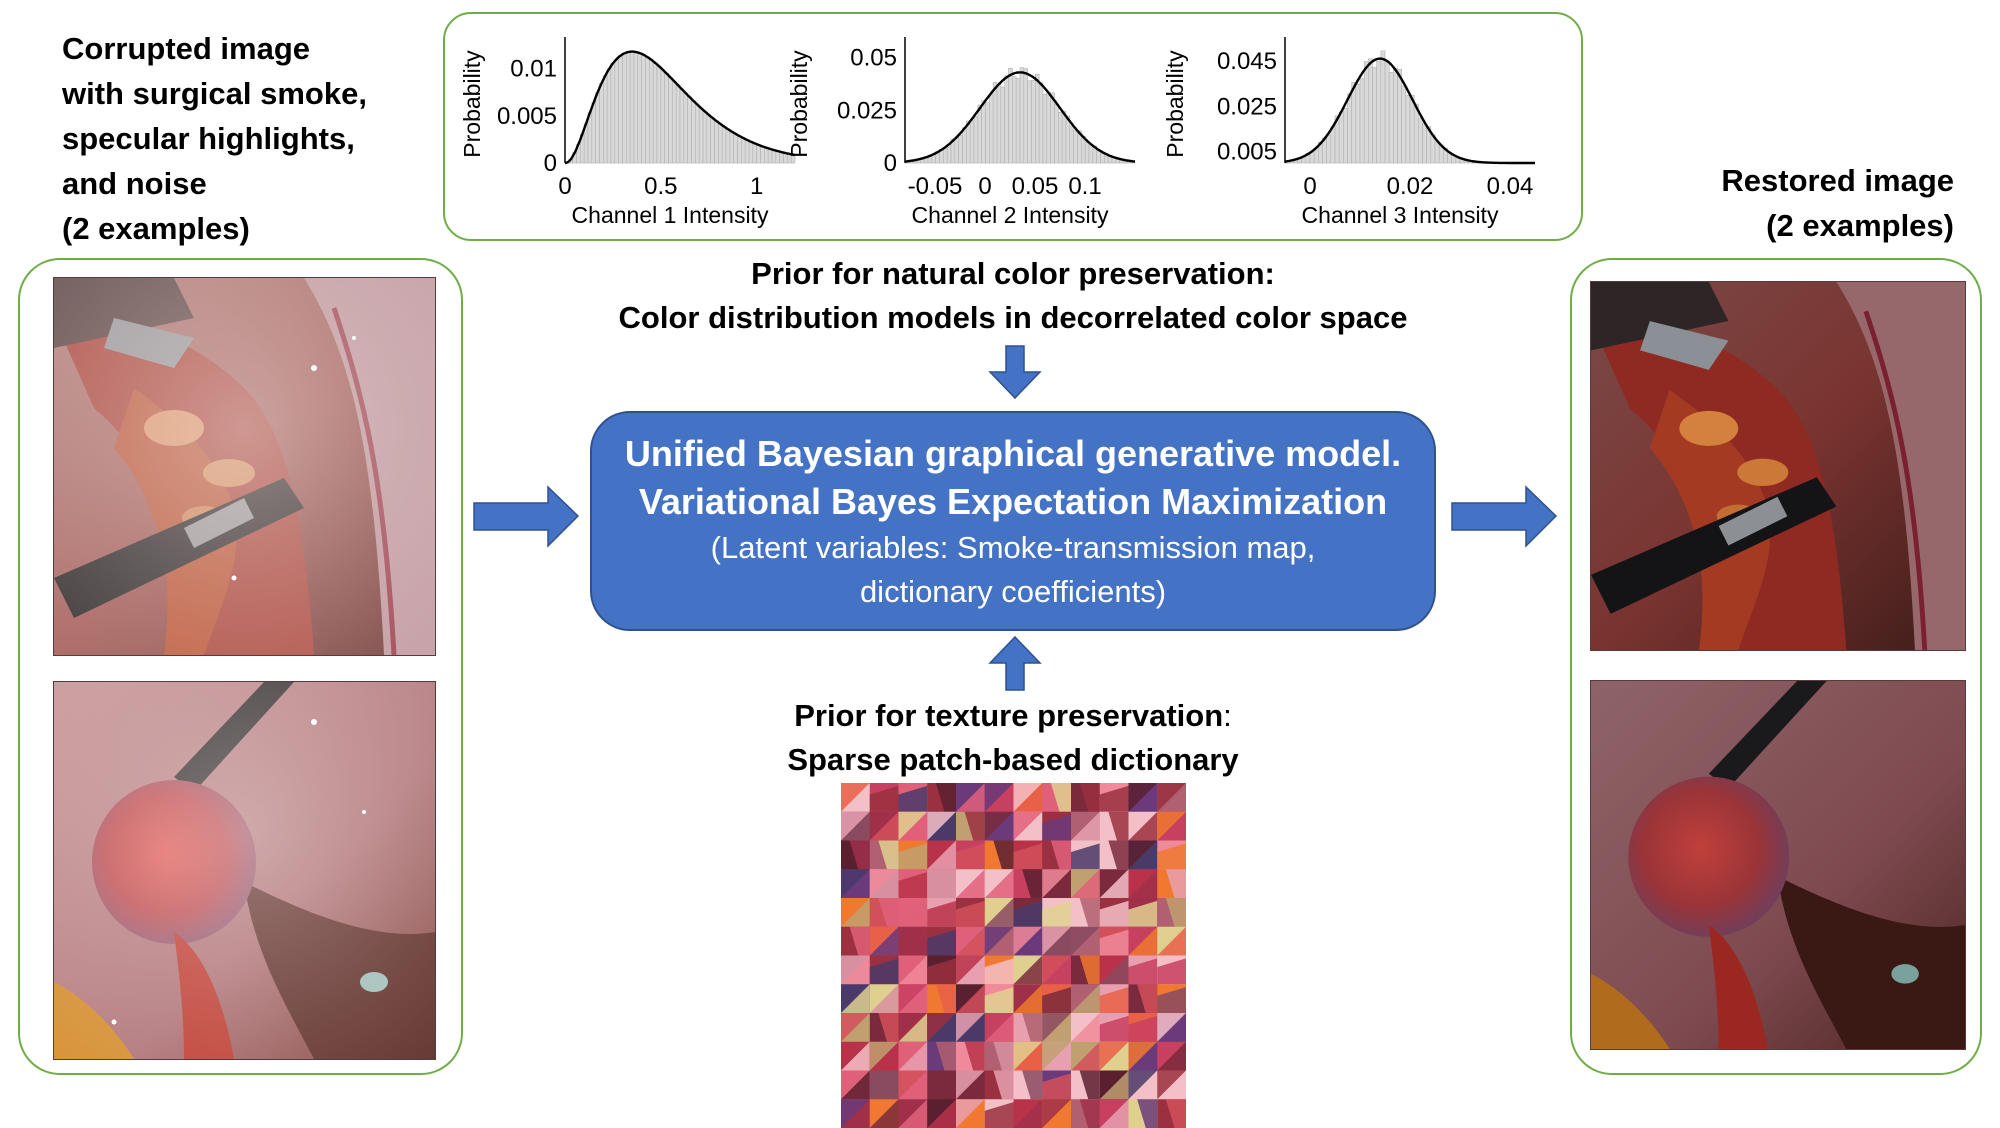 Image resolution: width=2000 pixels, height=1128 pixels. What do you see at coordinates (1247, 61) in the screenshot?
I see `y-tick-label: 0.045` at bounding box center [1247, 61].